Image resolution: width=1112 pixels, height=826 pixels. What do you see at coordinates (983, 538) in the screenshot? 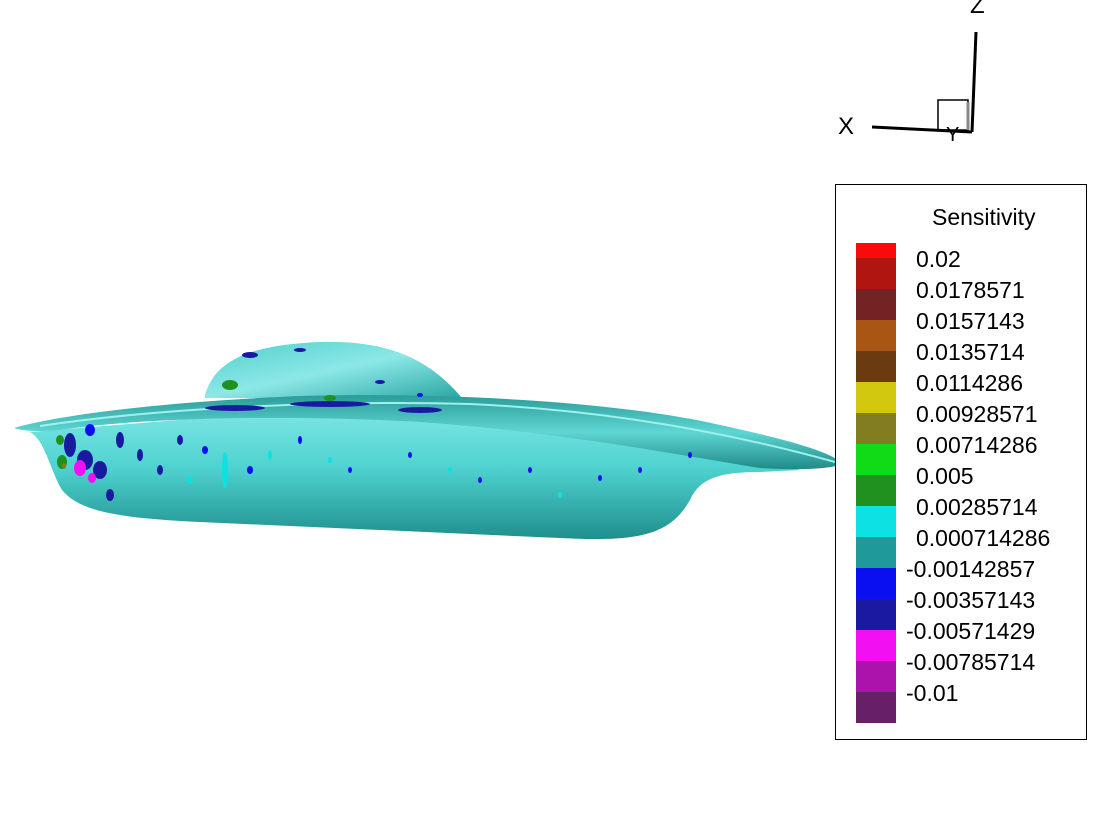
I see `legend-level-label: 0.000714286` at bounding box center [983, 538].